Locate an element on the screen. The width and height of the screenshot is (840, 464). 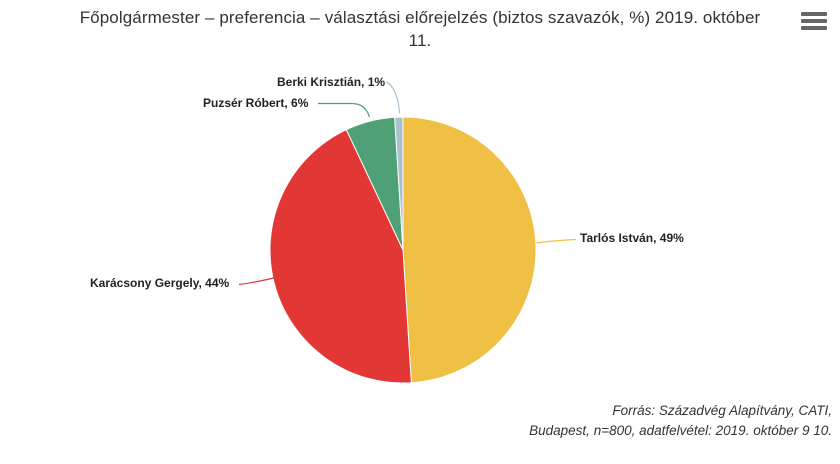
chart-title-line-2: 11. is located at coordinates (420, 40).